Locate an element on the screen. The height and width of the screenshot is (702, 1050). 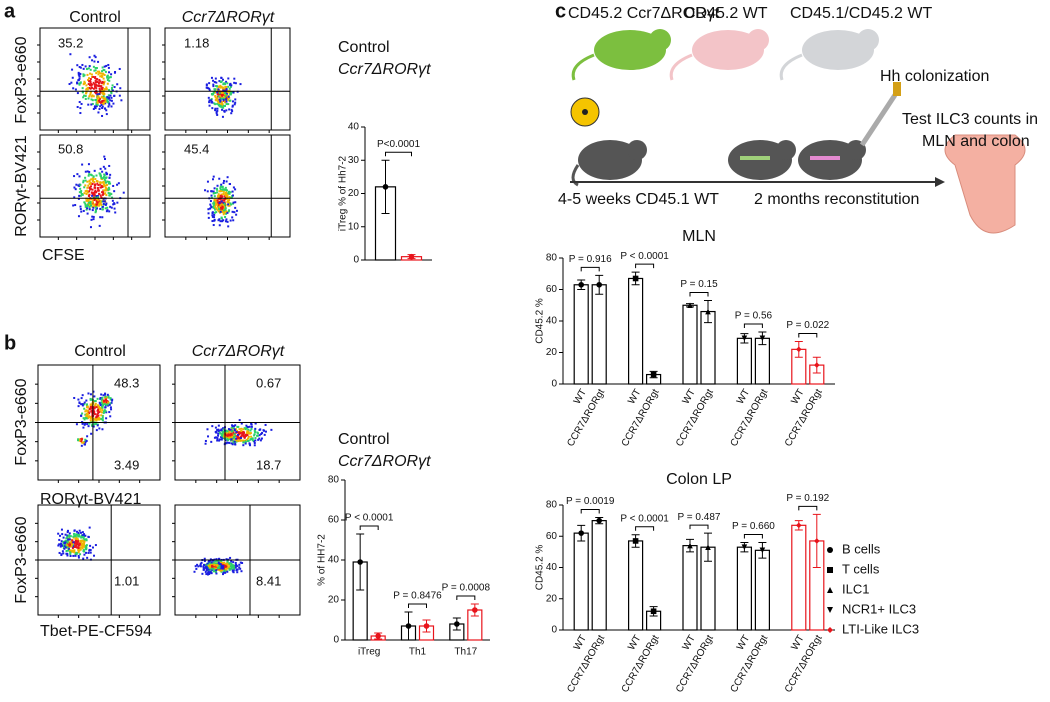
legend-marker is located at coordinates (830, 610).